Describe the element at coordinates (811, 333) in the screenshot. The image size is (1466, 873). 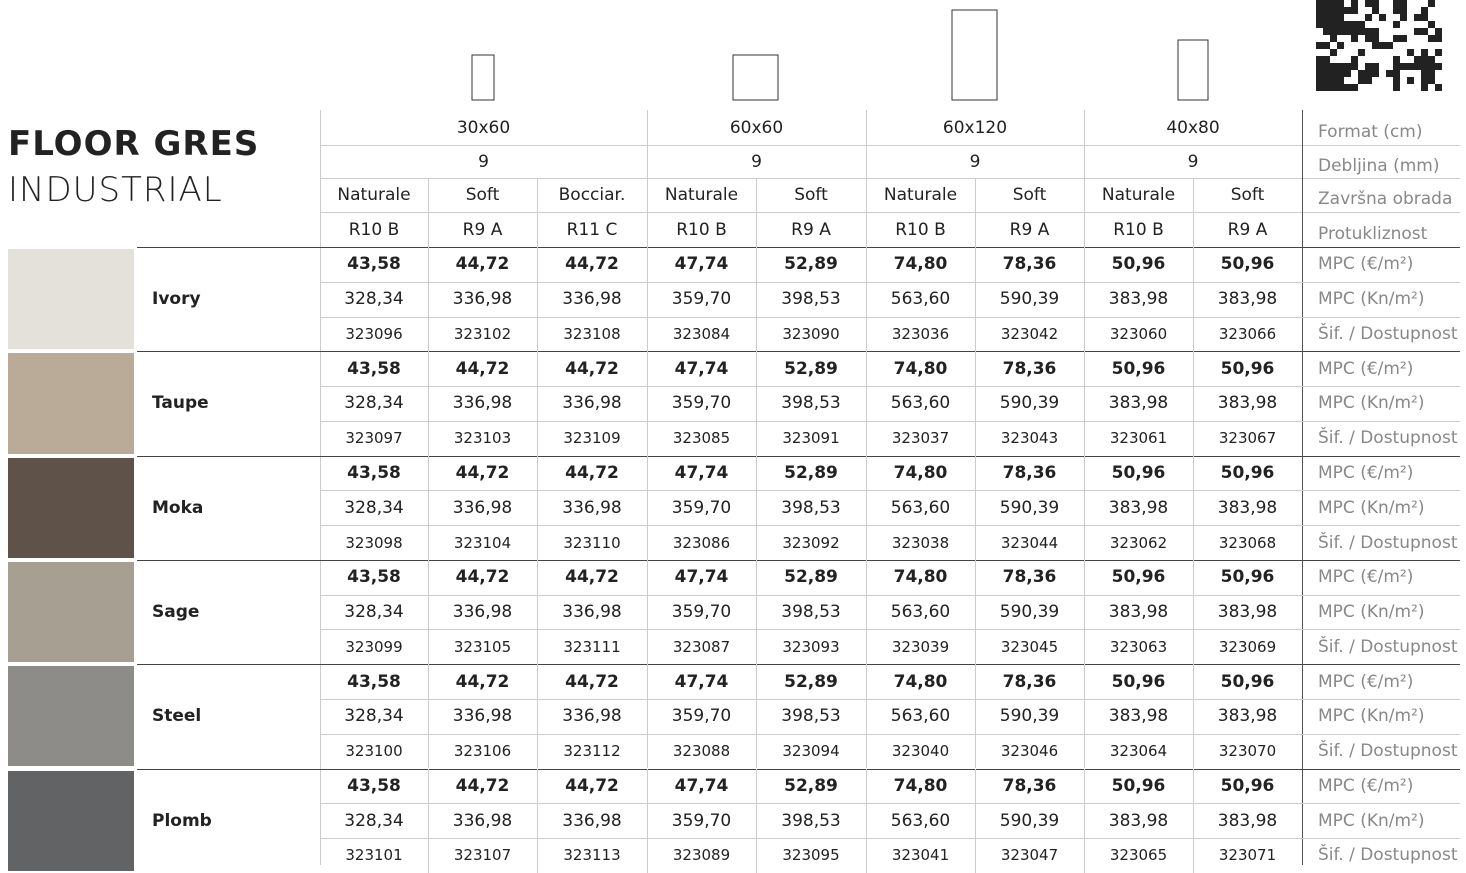
I see `cell: 323090` at that location.